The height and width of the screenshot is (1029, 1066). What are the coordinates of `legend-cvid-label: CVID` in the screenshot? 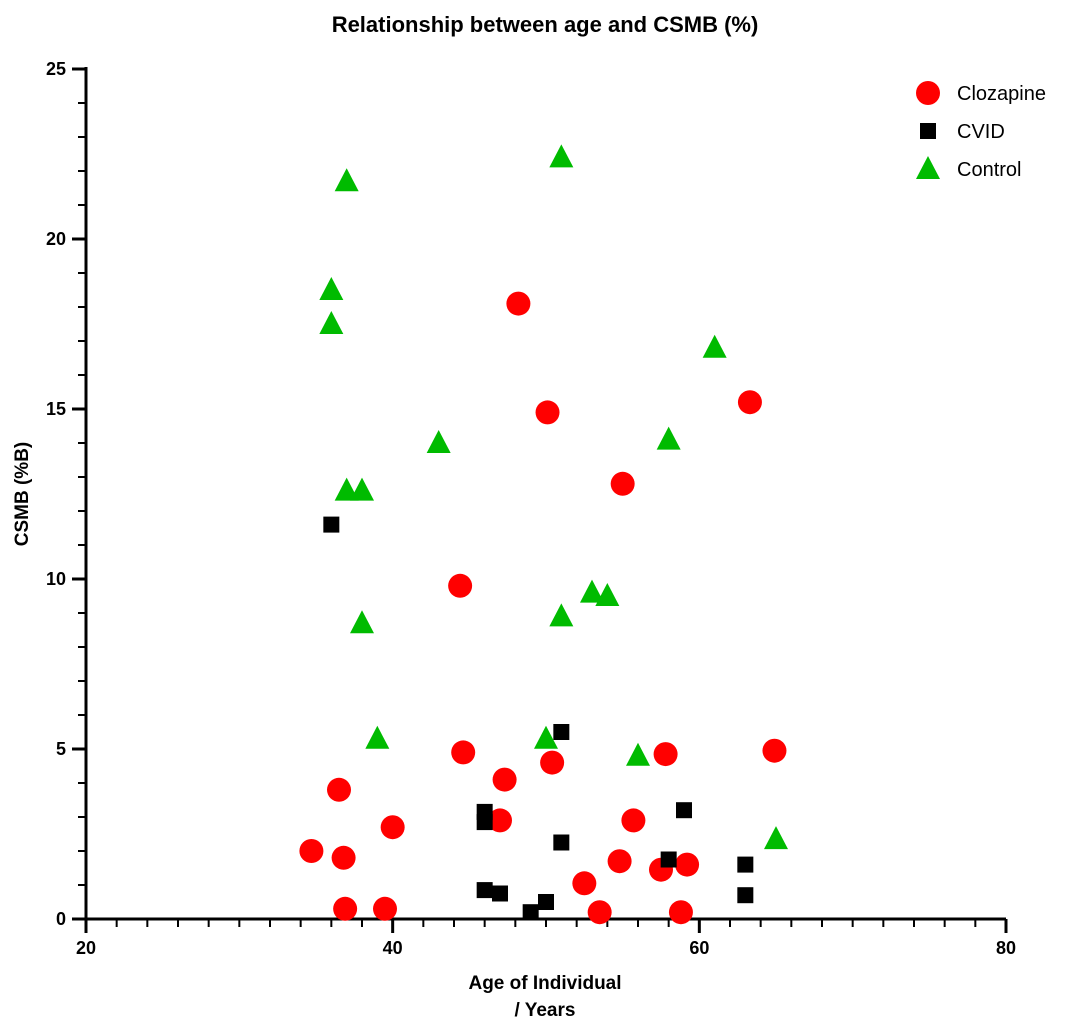 It's located at (981, 132).